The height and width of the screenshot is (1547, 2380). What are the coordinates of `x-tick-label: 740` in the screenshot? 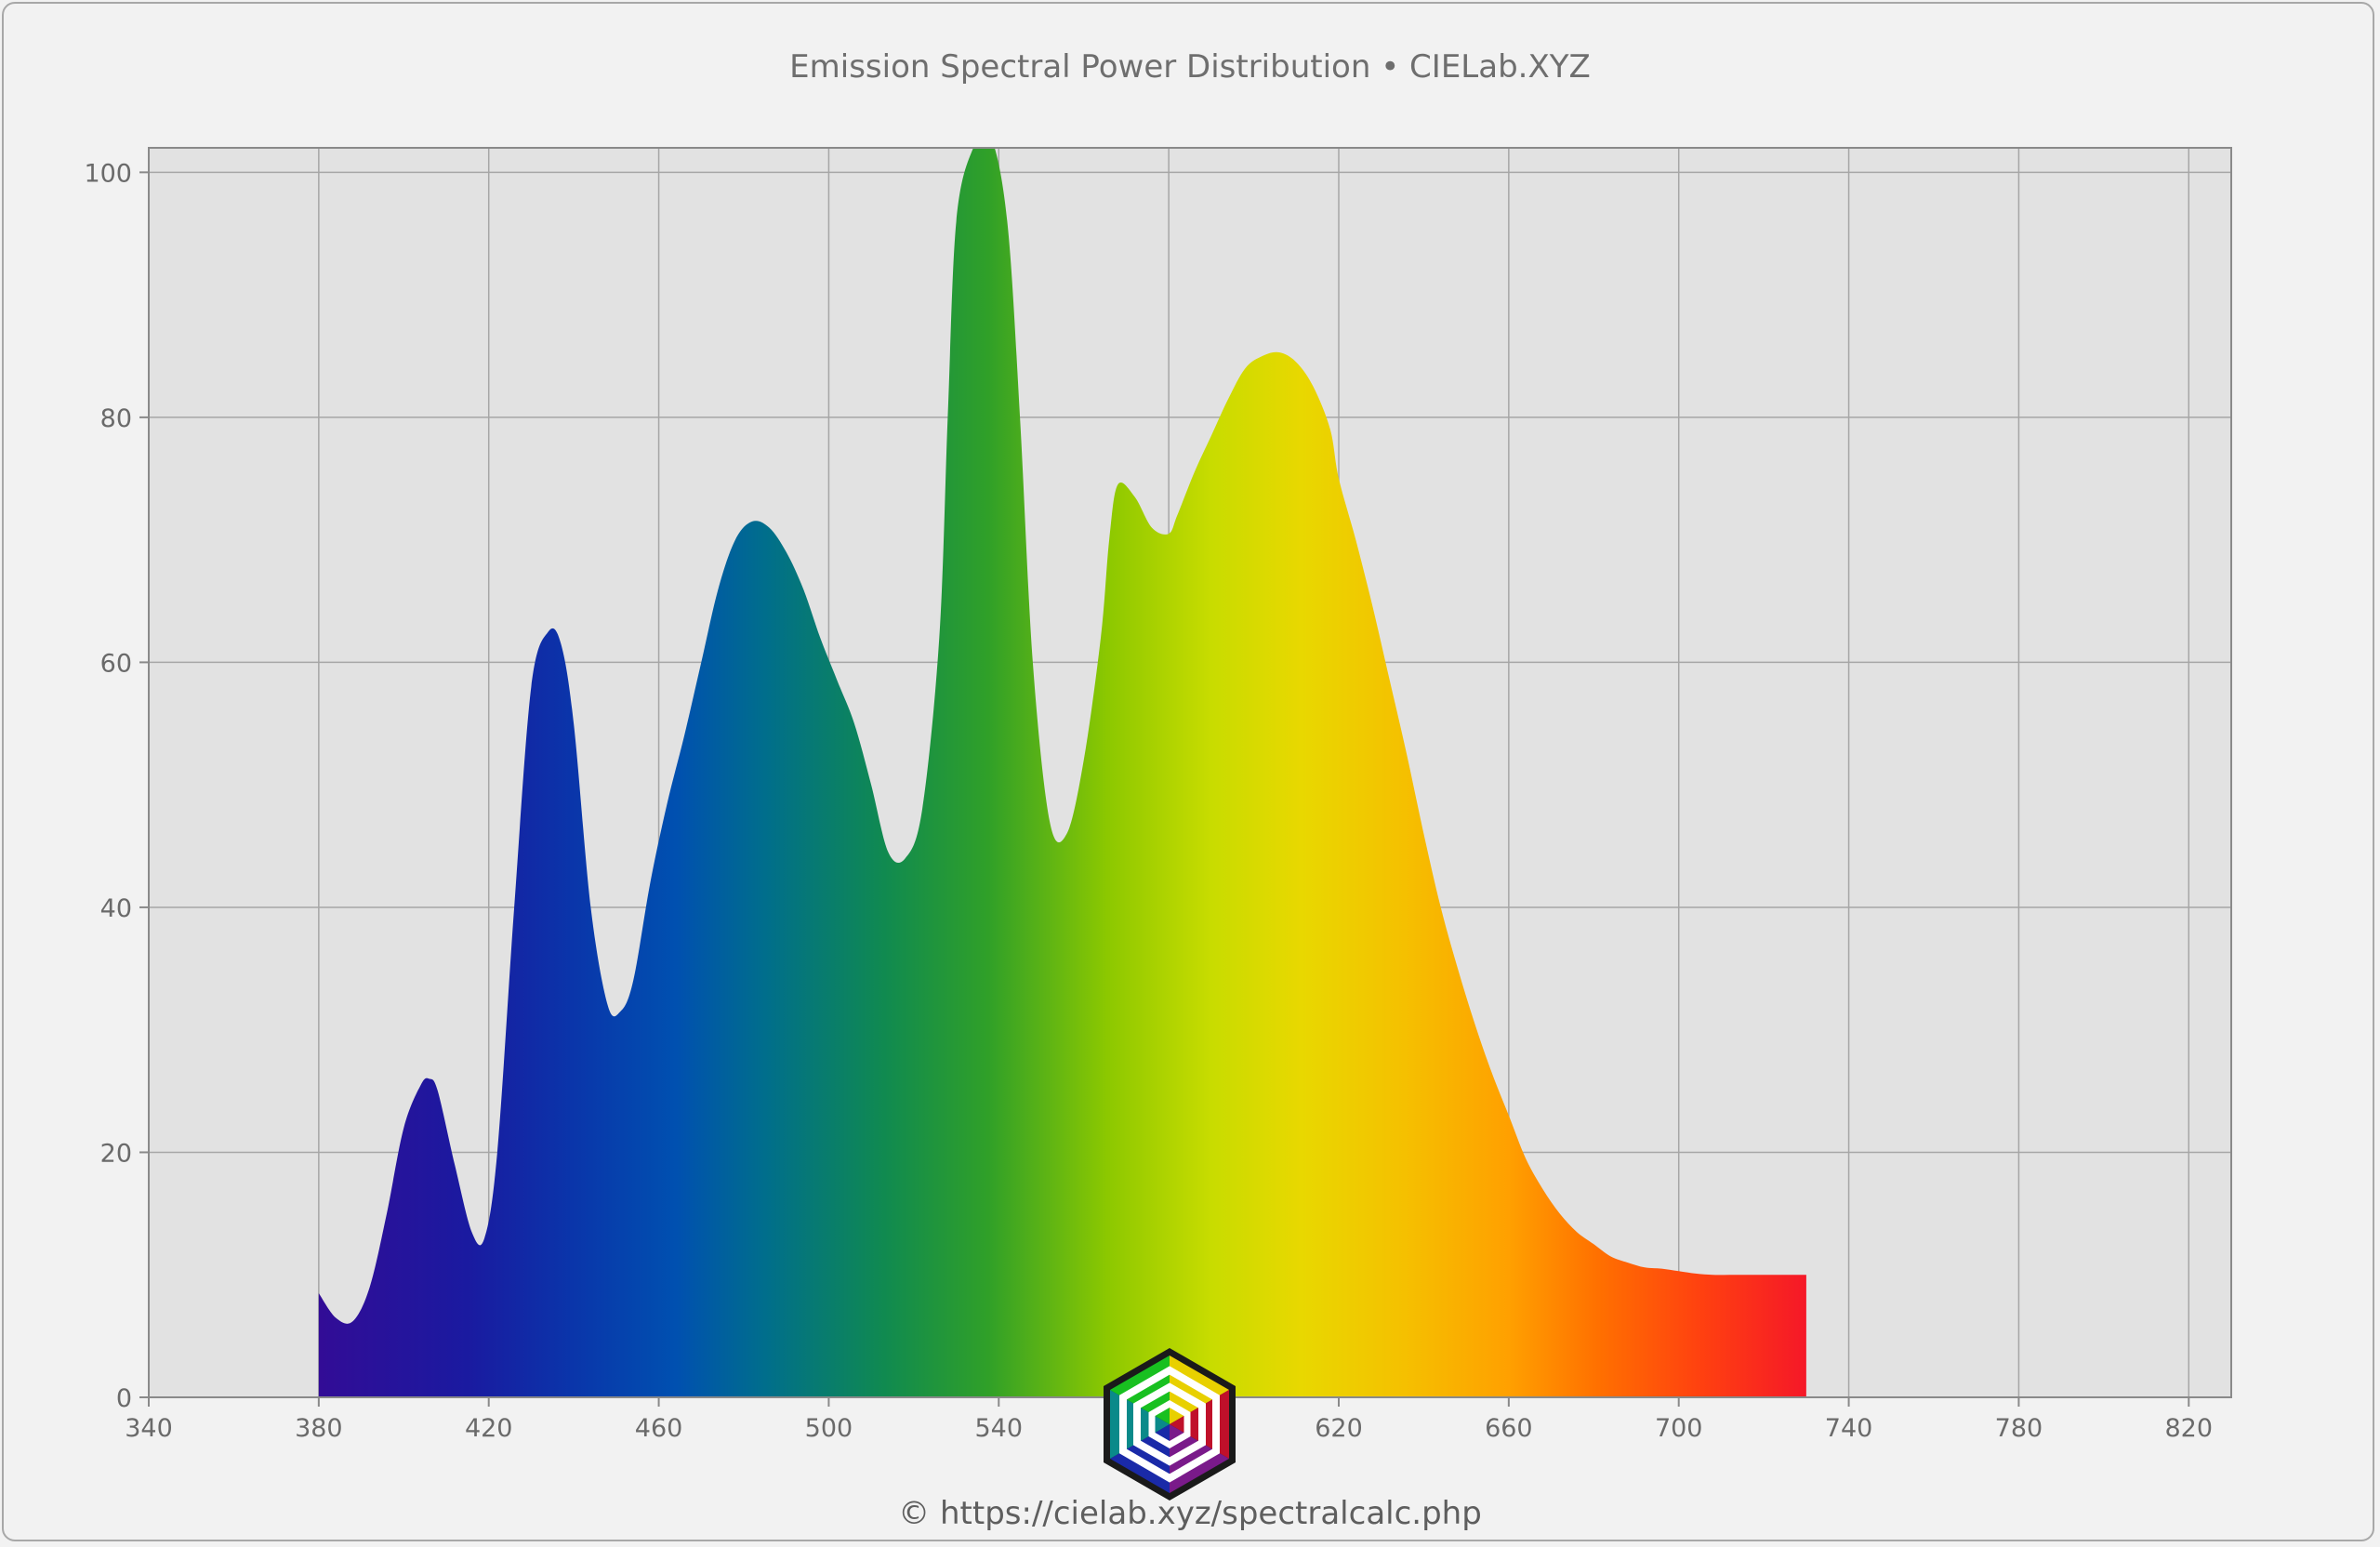 It's located at (1849, 1428).